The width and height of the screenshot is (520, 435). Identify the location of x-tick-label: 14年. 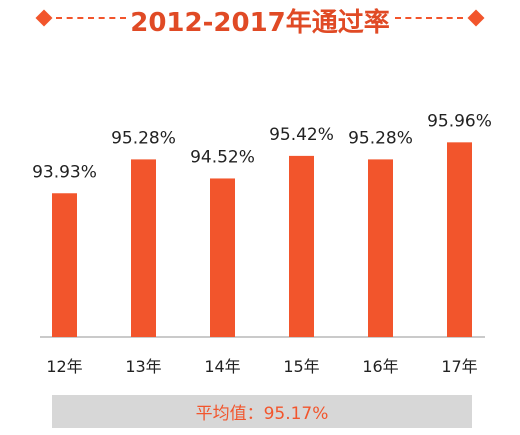
(222, 366).